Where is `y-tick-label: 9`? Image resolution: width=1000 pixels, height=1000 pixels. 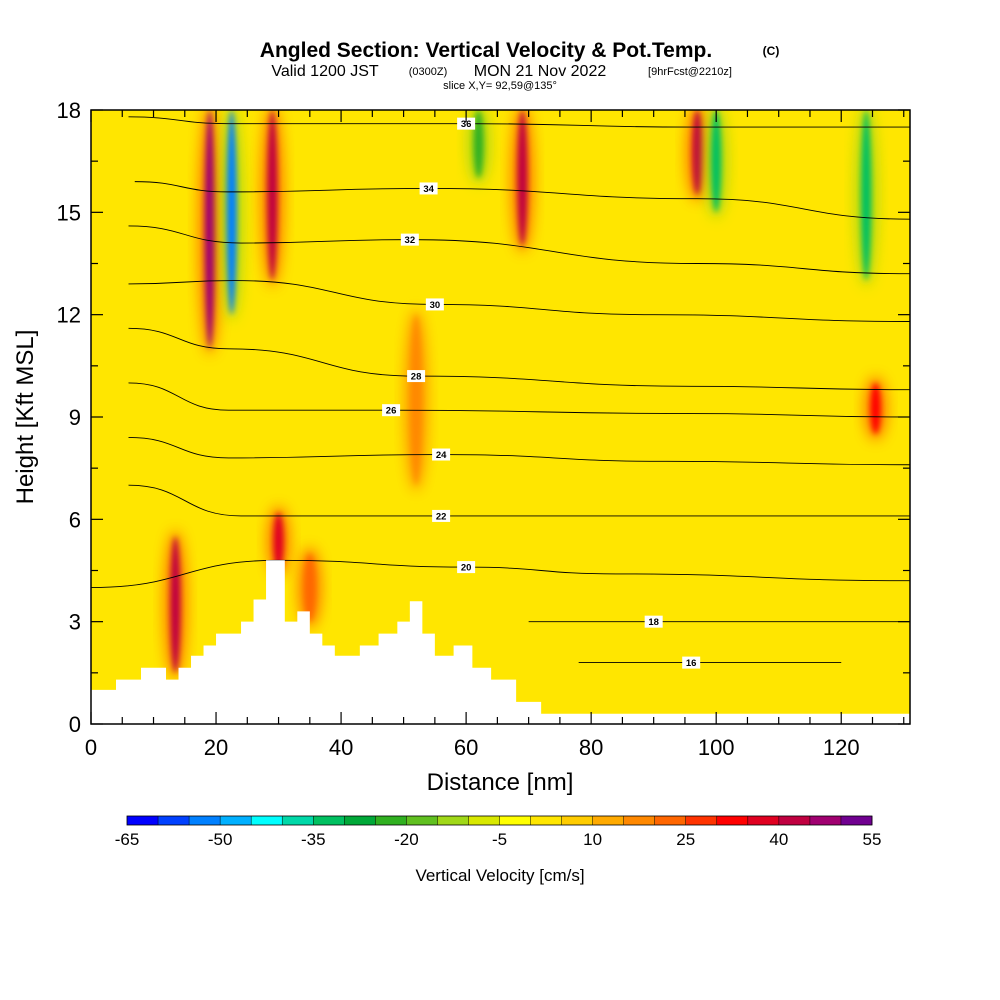 y-tick-label: 9 is located at coordinates (75, 417).